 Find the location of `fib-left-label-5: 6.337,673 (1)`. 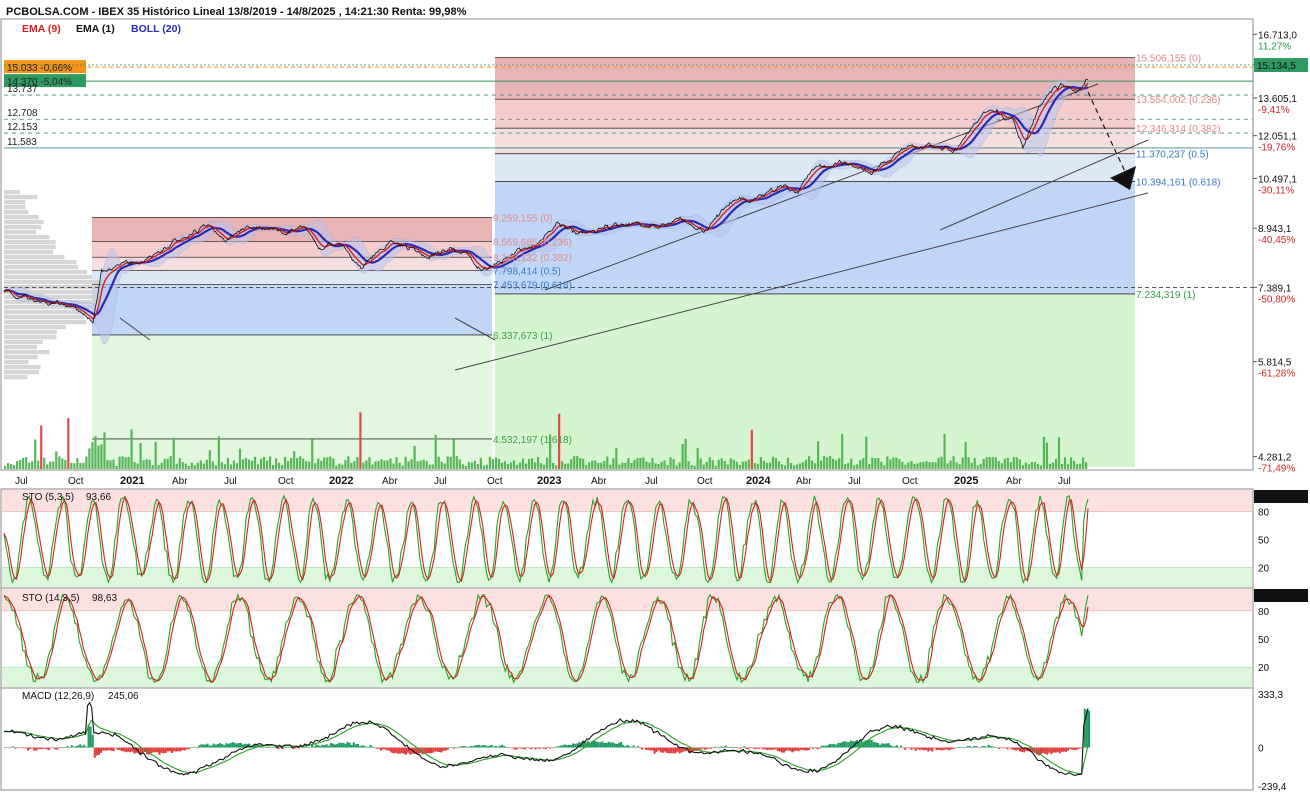

fib-left-label-5: 6.337,673 (1) is located at coordinates (523, 336).